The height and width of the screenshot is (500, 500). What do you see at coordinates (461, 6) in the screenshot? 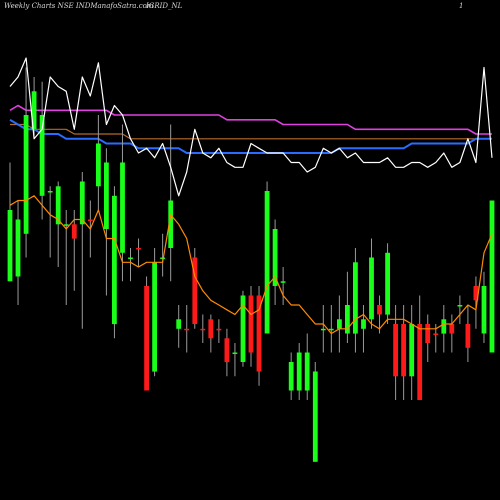
I see `chart-header-right: 1` at bounding box center [461, 6].